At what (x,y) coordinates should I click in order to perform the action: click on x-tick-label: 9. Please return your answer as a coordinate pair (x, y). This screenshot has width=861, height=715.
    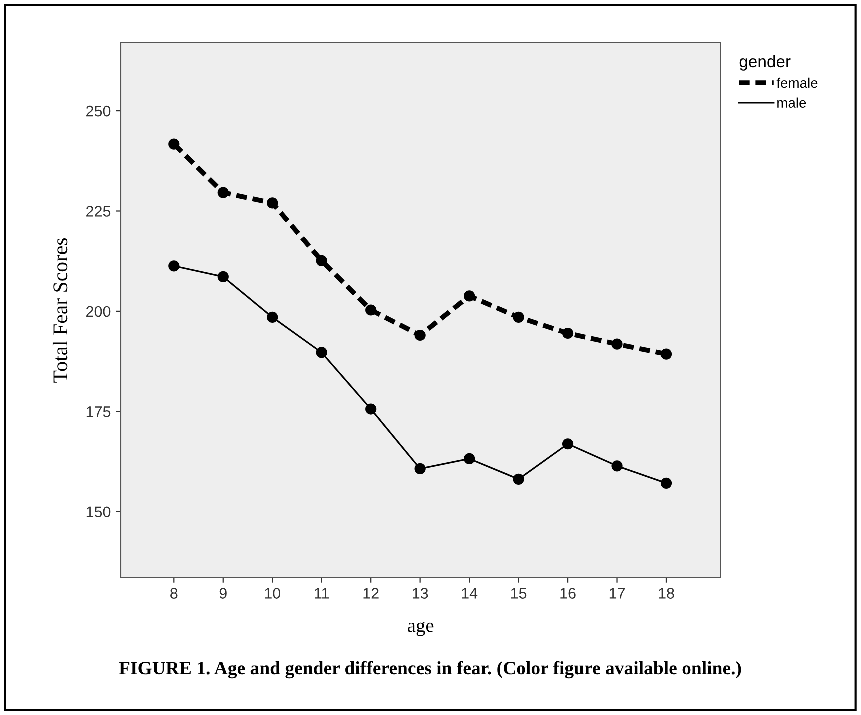
    Looking at the image, I should click on (223, 593).